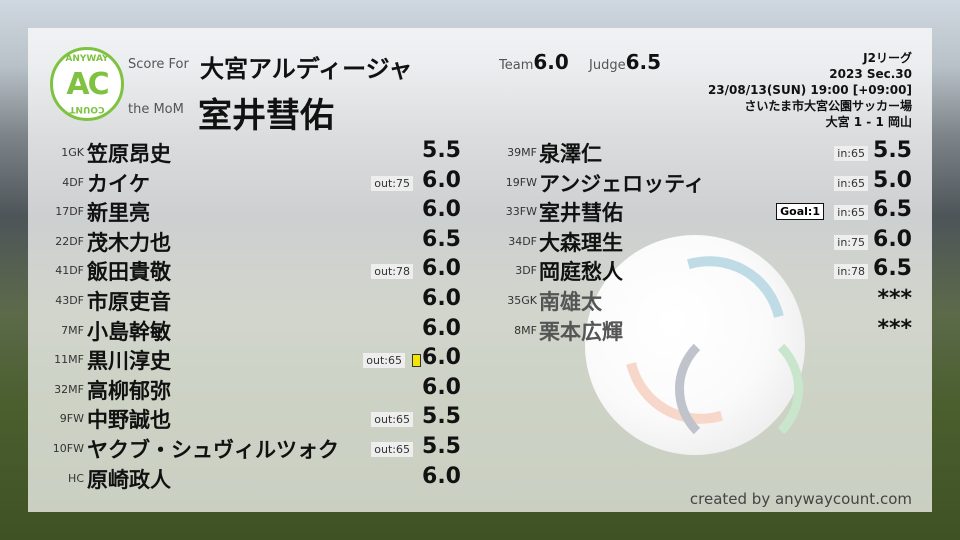 The image size is (960, 540). Describe the element at coordinates (213, 450) in the screenshot. I see `player-name: ヤクブ・シュヴィルツォク` at that location.